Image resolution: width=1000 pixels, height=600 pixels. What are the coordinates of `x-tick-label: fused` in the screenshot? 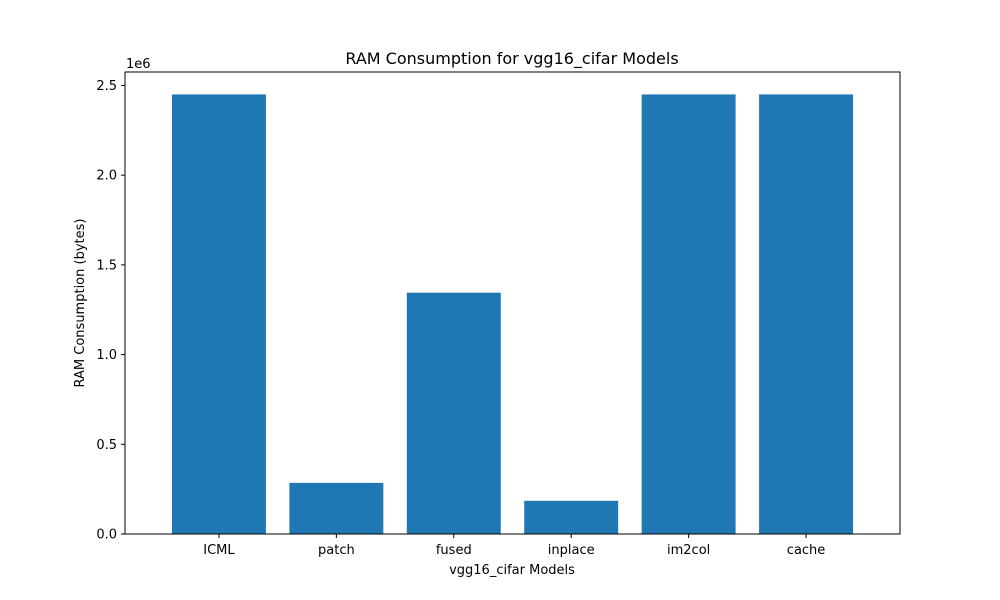 It's located at (454, 550).